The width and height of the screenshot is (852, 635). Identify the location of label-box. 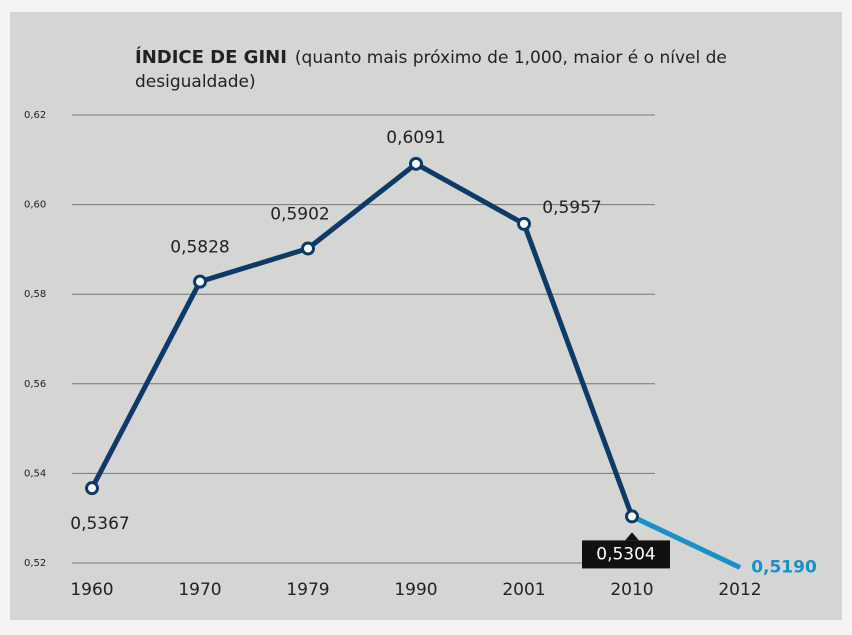
(626, 554).